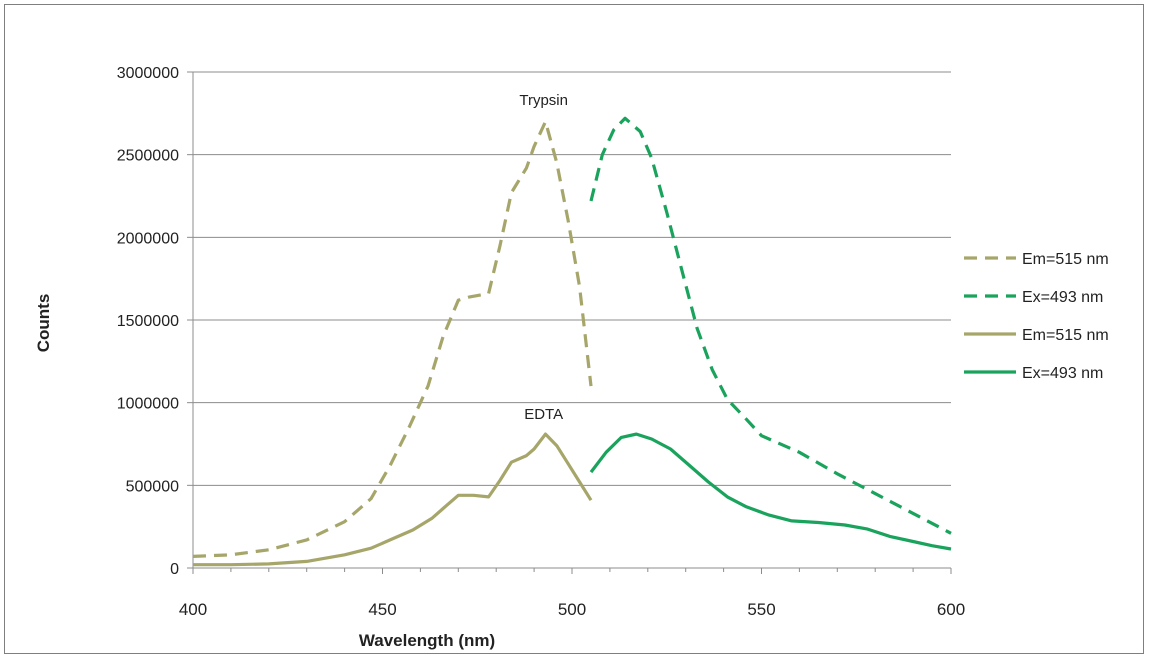  What do you see at coordinates (193, 609) in the screenshot?
I see `x-tick-label: 400` at bounding box center [193, 609].